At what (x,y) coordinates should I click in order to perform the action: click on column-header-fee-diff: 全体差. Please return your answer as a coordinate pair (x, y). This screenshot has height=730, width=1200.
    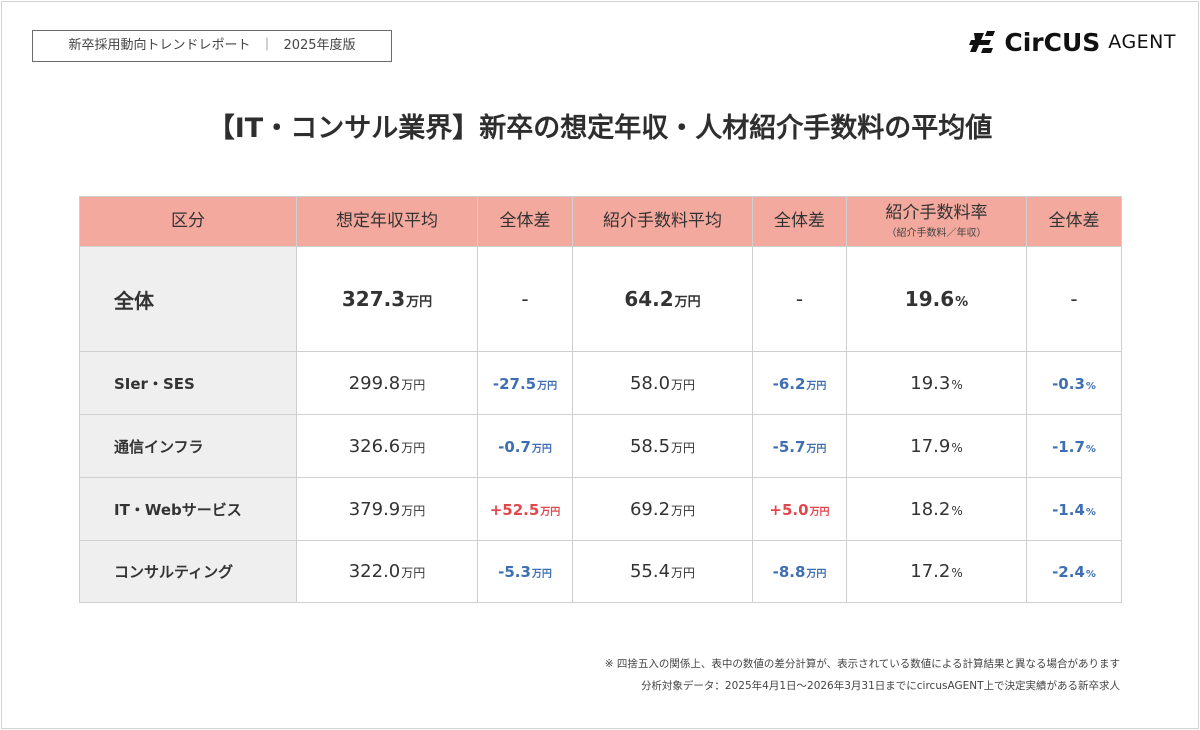
    Looking at the image, I should click on (799, 221).